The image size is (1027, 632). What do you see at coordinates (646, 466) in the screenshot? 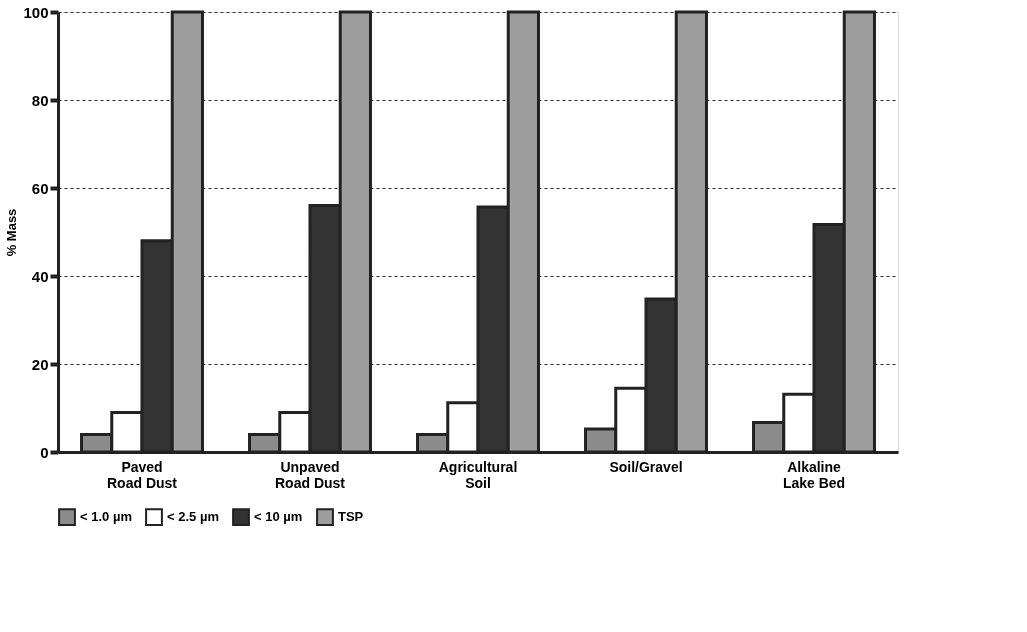
I see `x-tick-label: Soil/Gravel` at bounding box center [646, 466].